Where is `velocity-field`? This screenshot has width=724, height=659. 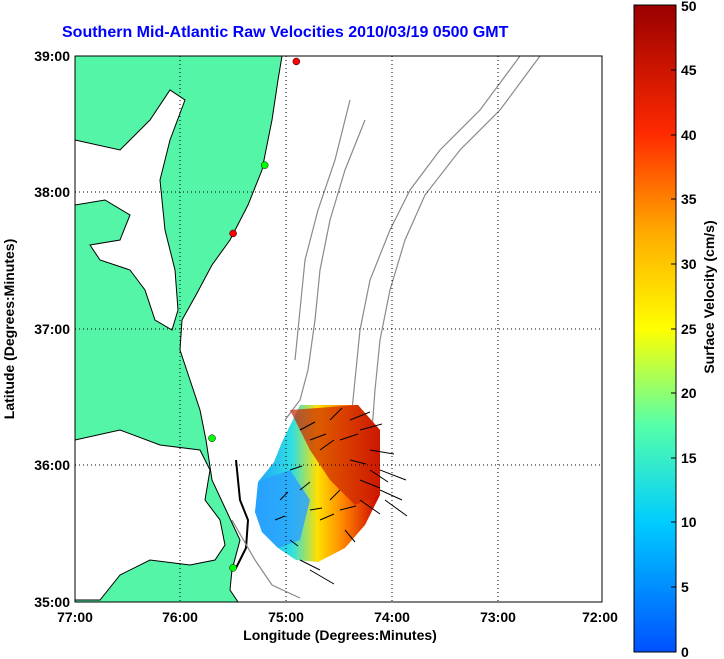
velocity-field is located at coordinates (331, 495).